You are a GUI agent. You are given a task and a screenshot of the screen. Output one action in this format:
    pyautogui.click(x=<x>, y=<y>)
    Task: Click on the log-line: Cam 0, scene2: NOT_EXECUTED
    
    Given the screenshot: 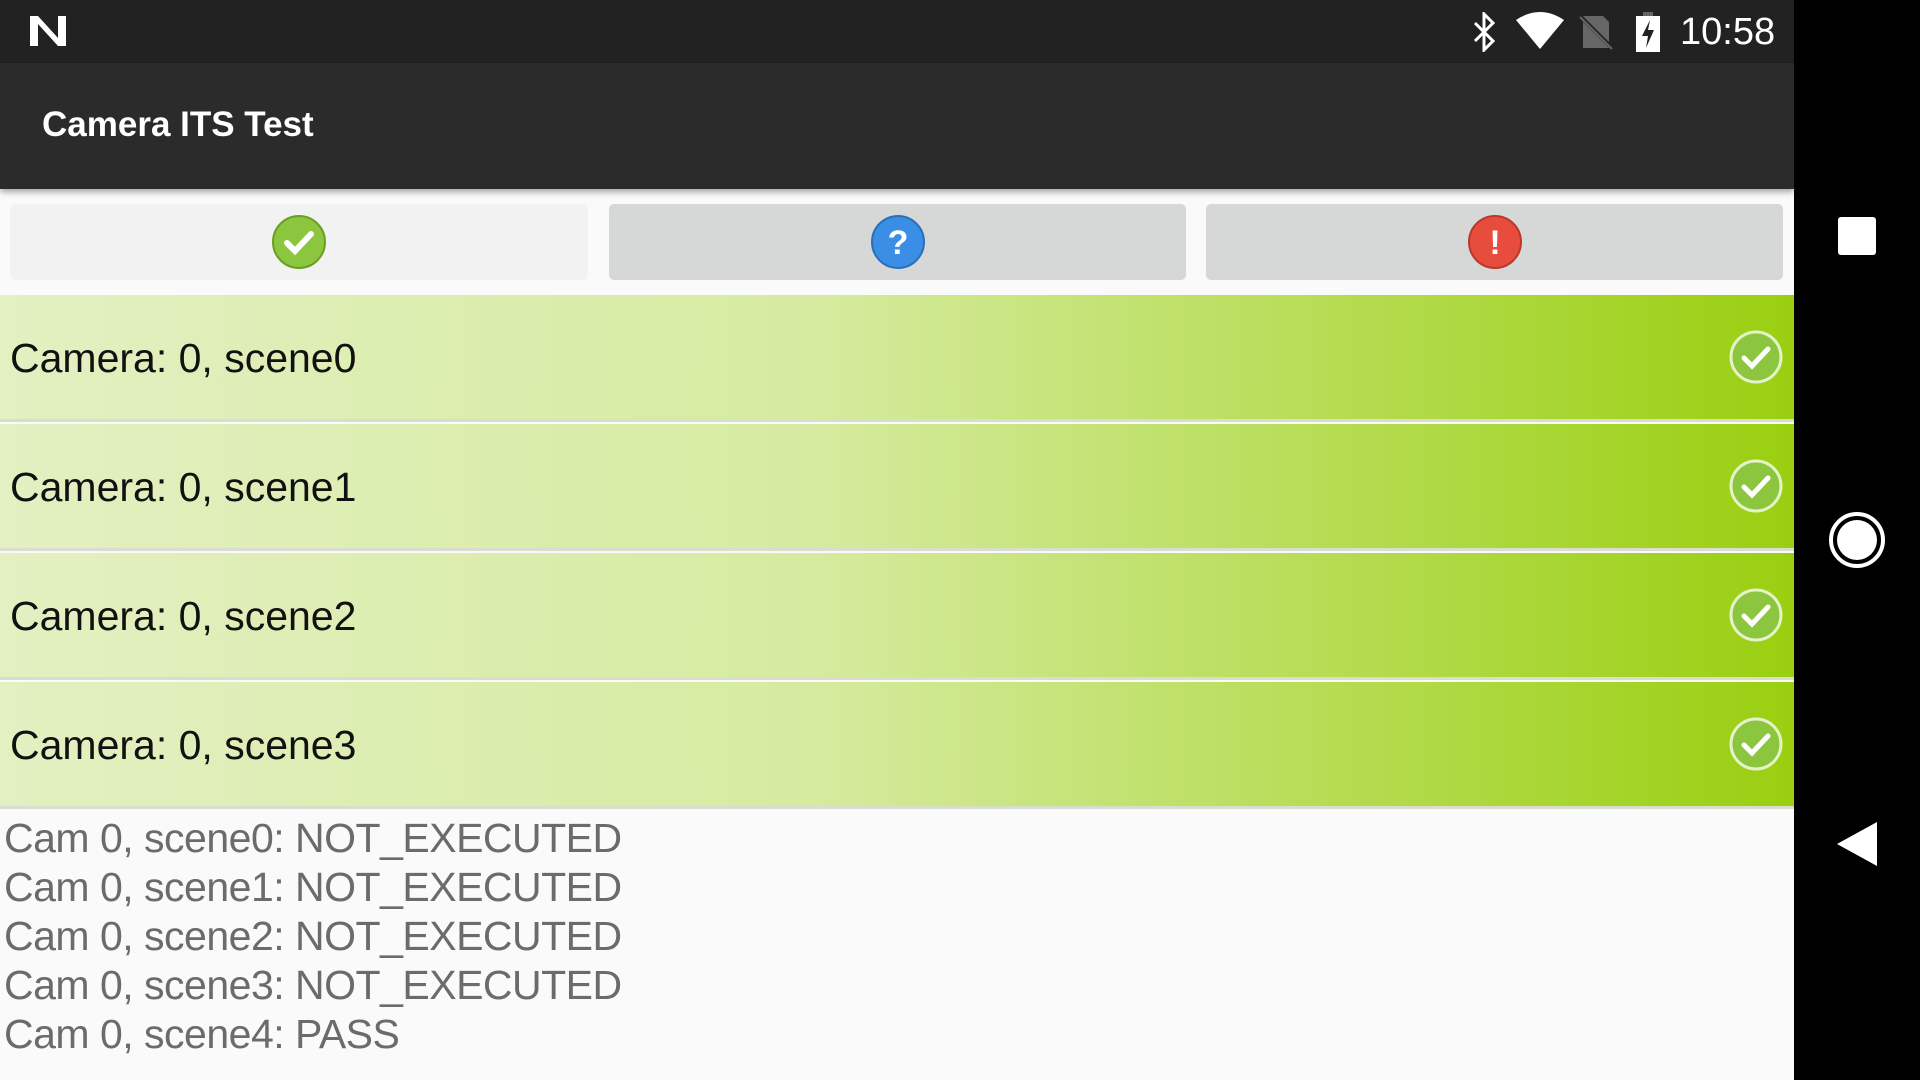 What is the action you would take?
    pyautogui.click(x=313, y=936)
    